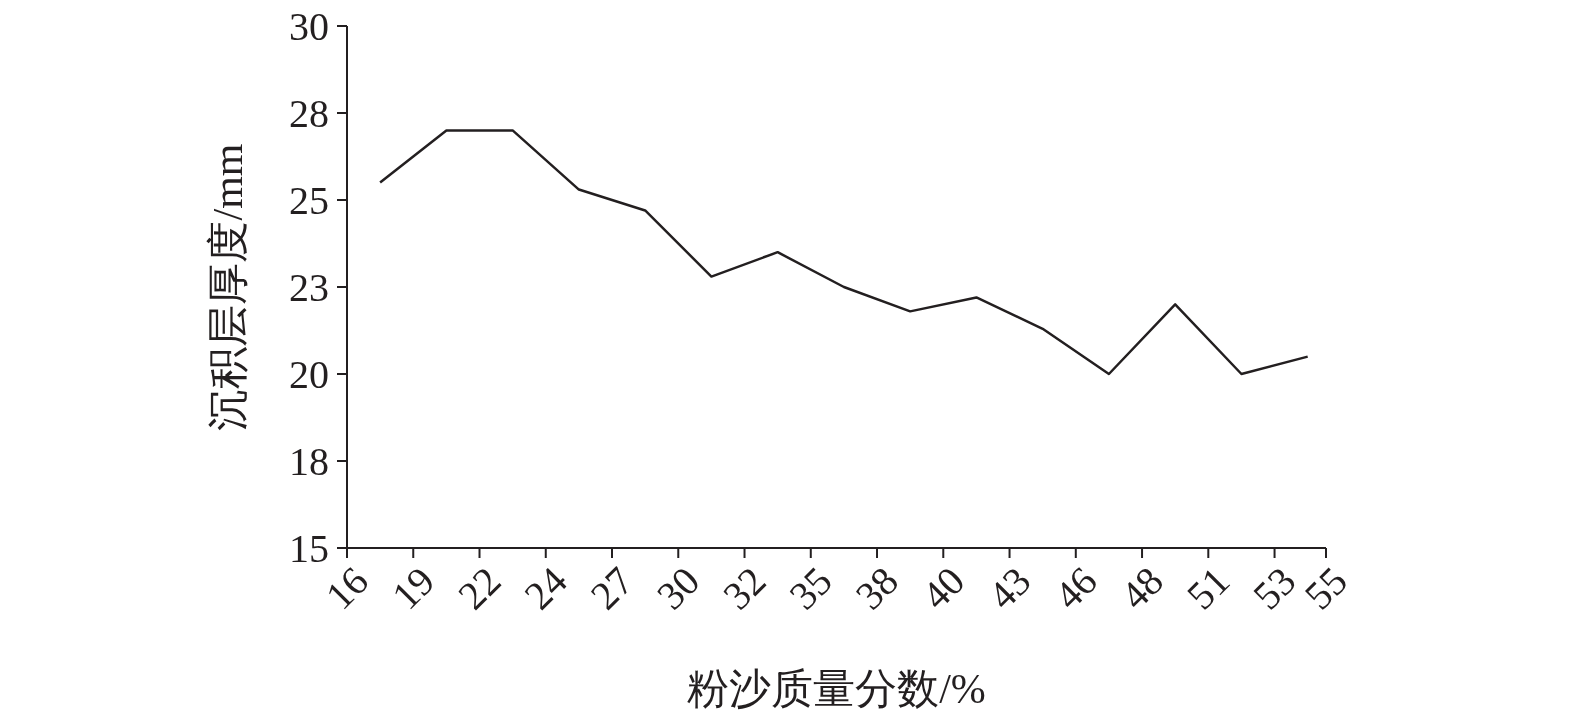 This screenshot has height=723, width=1575. Describe the element at coordinates (309, 113) in the screenshot. I see `y-tick-label: 28` at that location.